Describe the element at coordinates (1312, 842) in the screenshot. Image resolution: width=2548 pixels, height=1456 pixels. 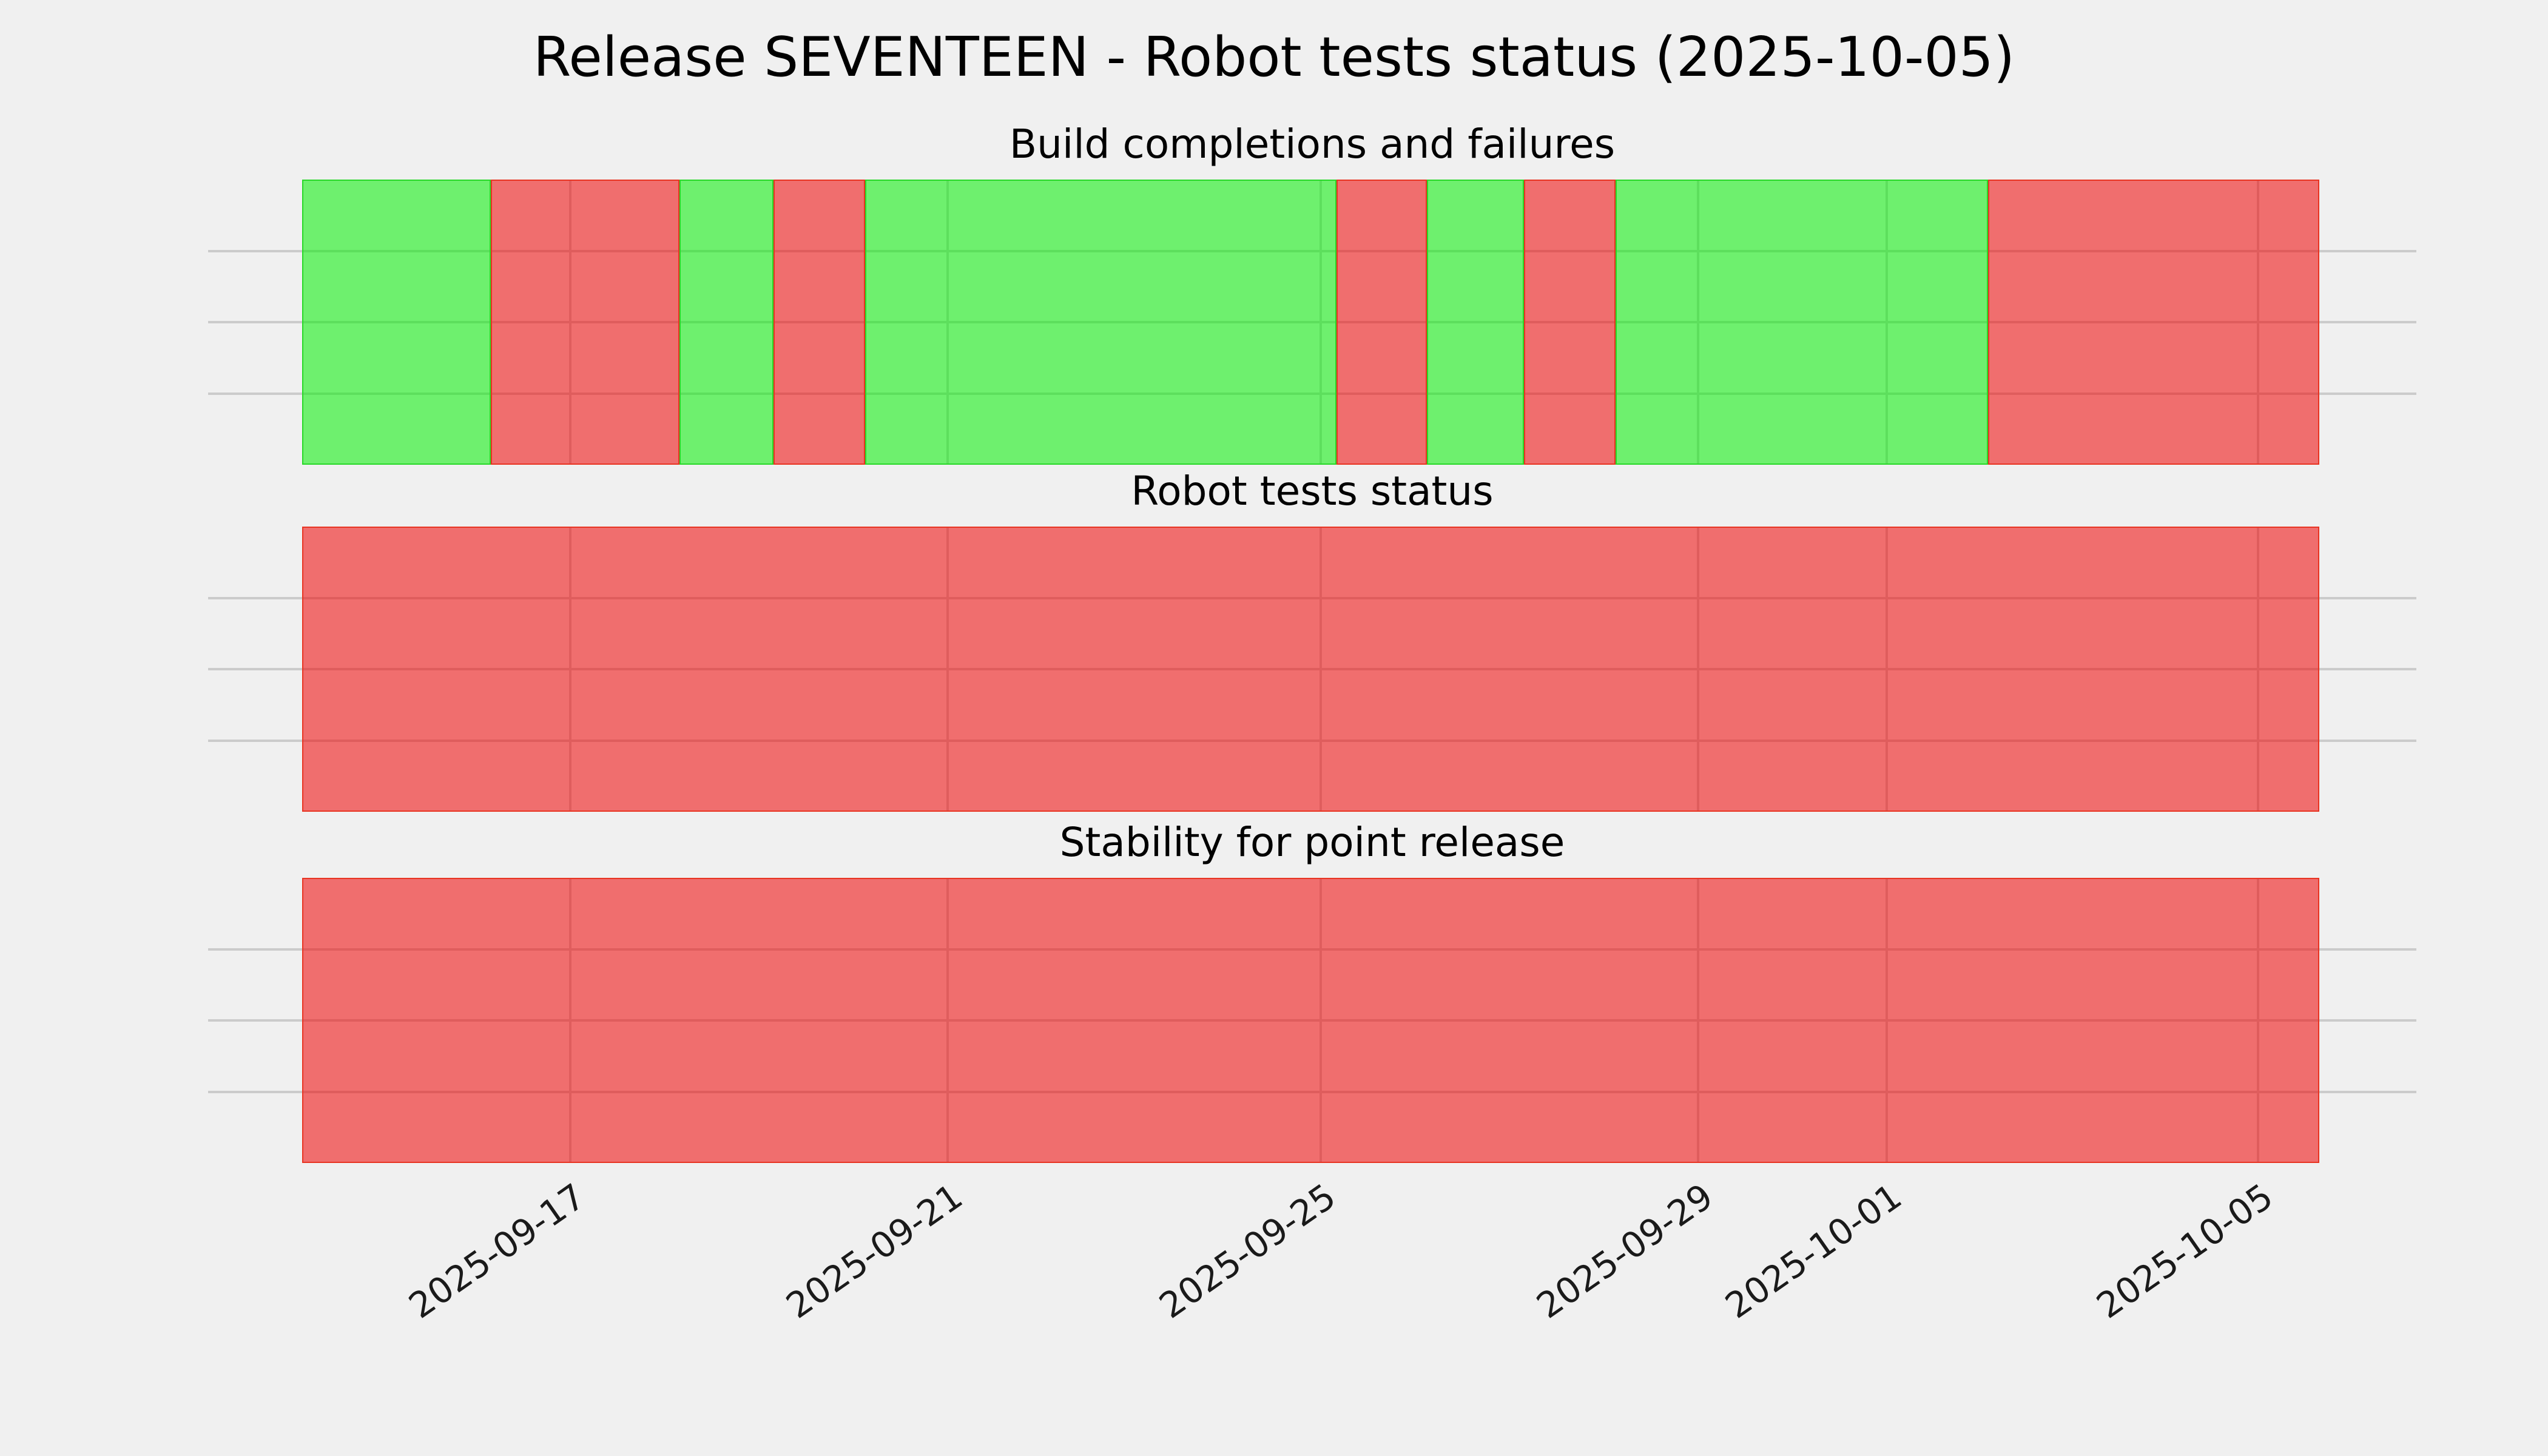
I see `panel-title-stability: Stability for point release` at that location.